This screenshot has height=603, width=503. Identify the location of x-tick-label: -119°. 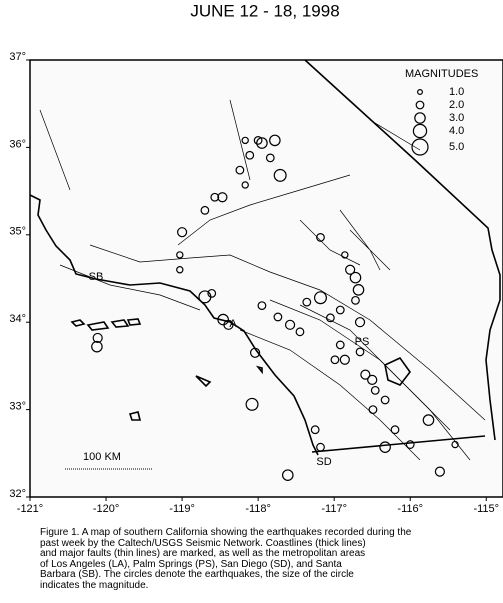
(182, 509).